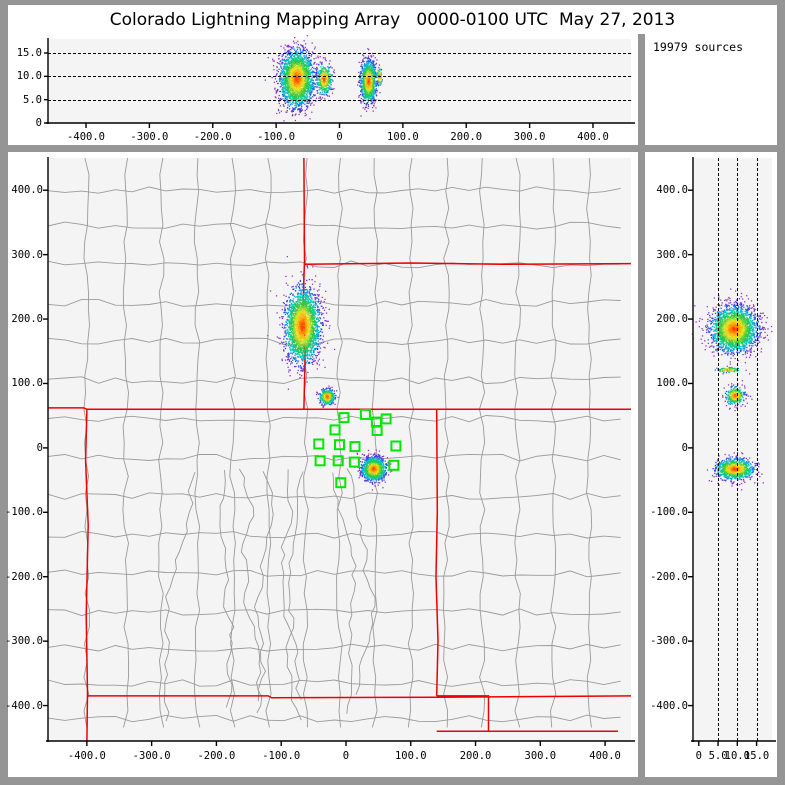  What do you see at coordinates (86, 575) in the screenshot?
I see `colorado-west-border` at bounding box center [86, 575].